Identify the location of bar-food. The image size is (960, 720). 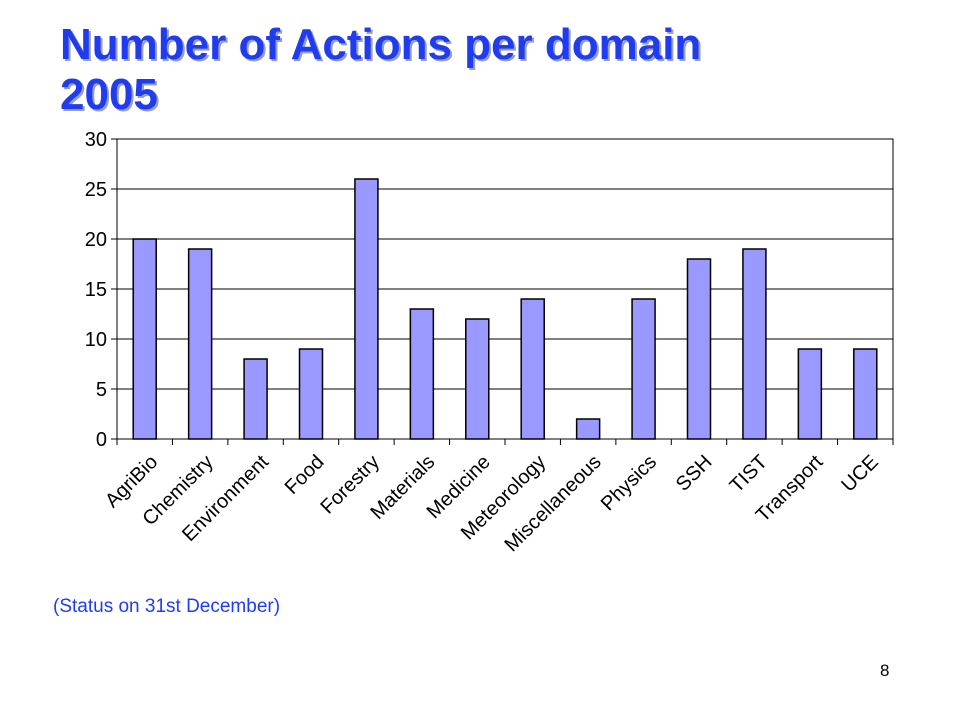
(311, 394).